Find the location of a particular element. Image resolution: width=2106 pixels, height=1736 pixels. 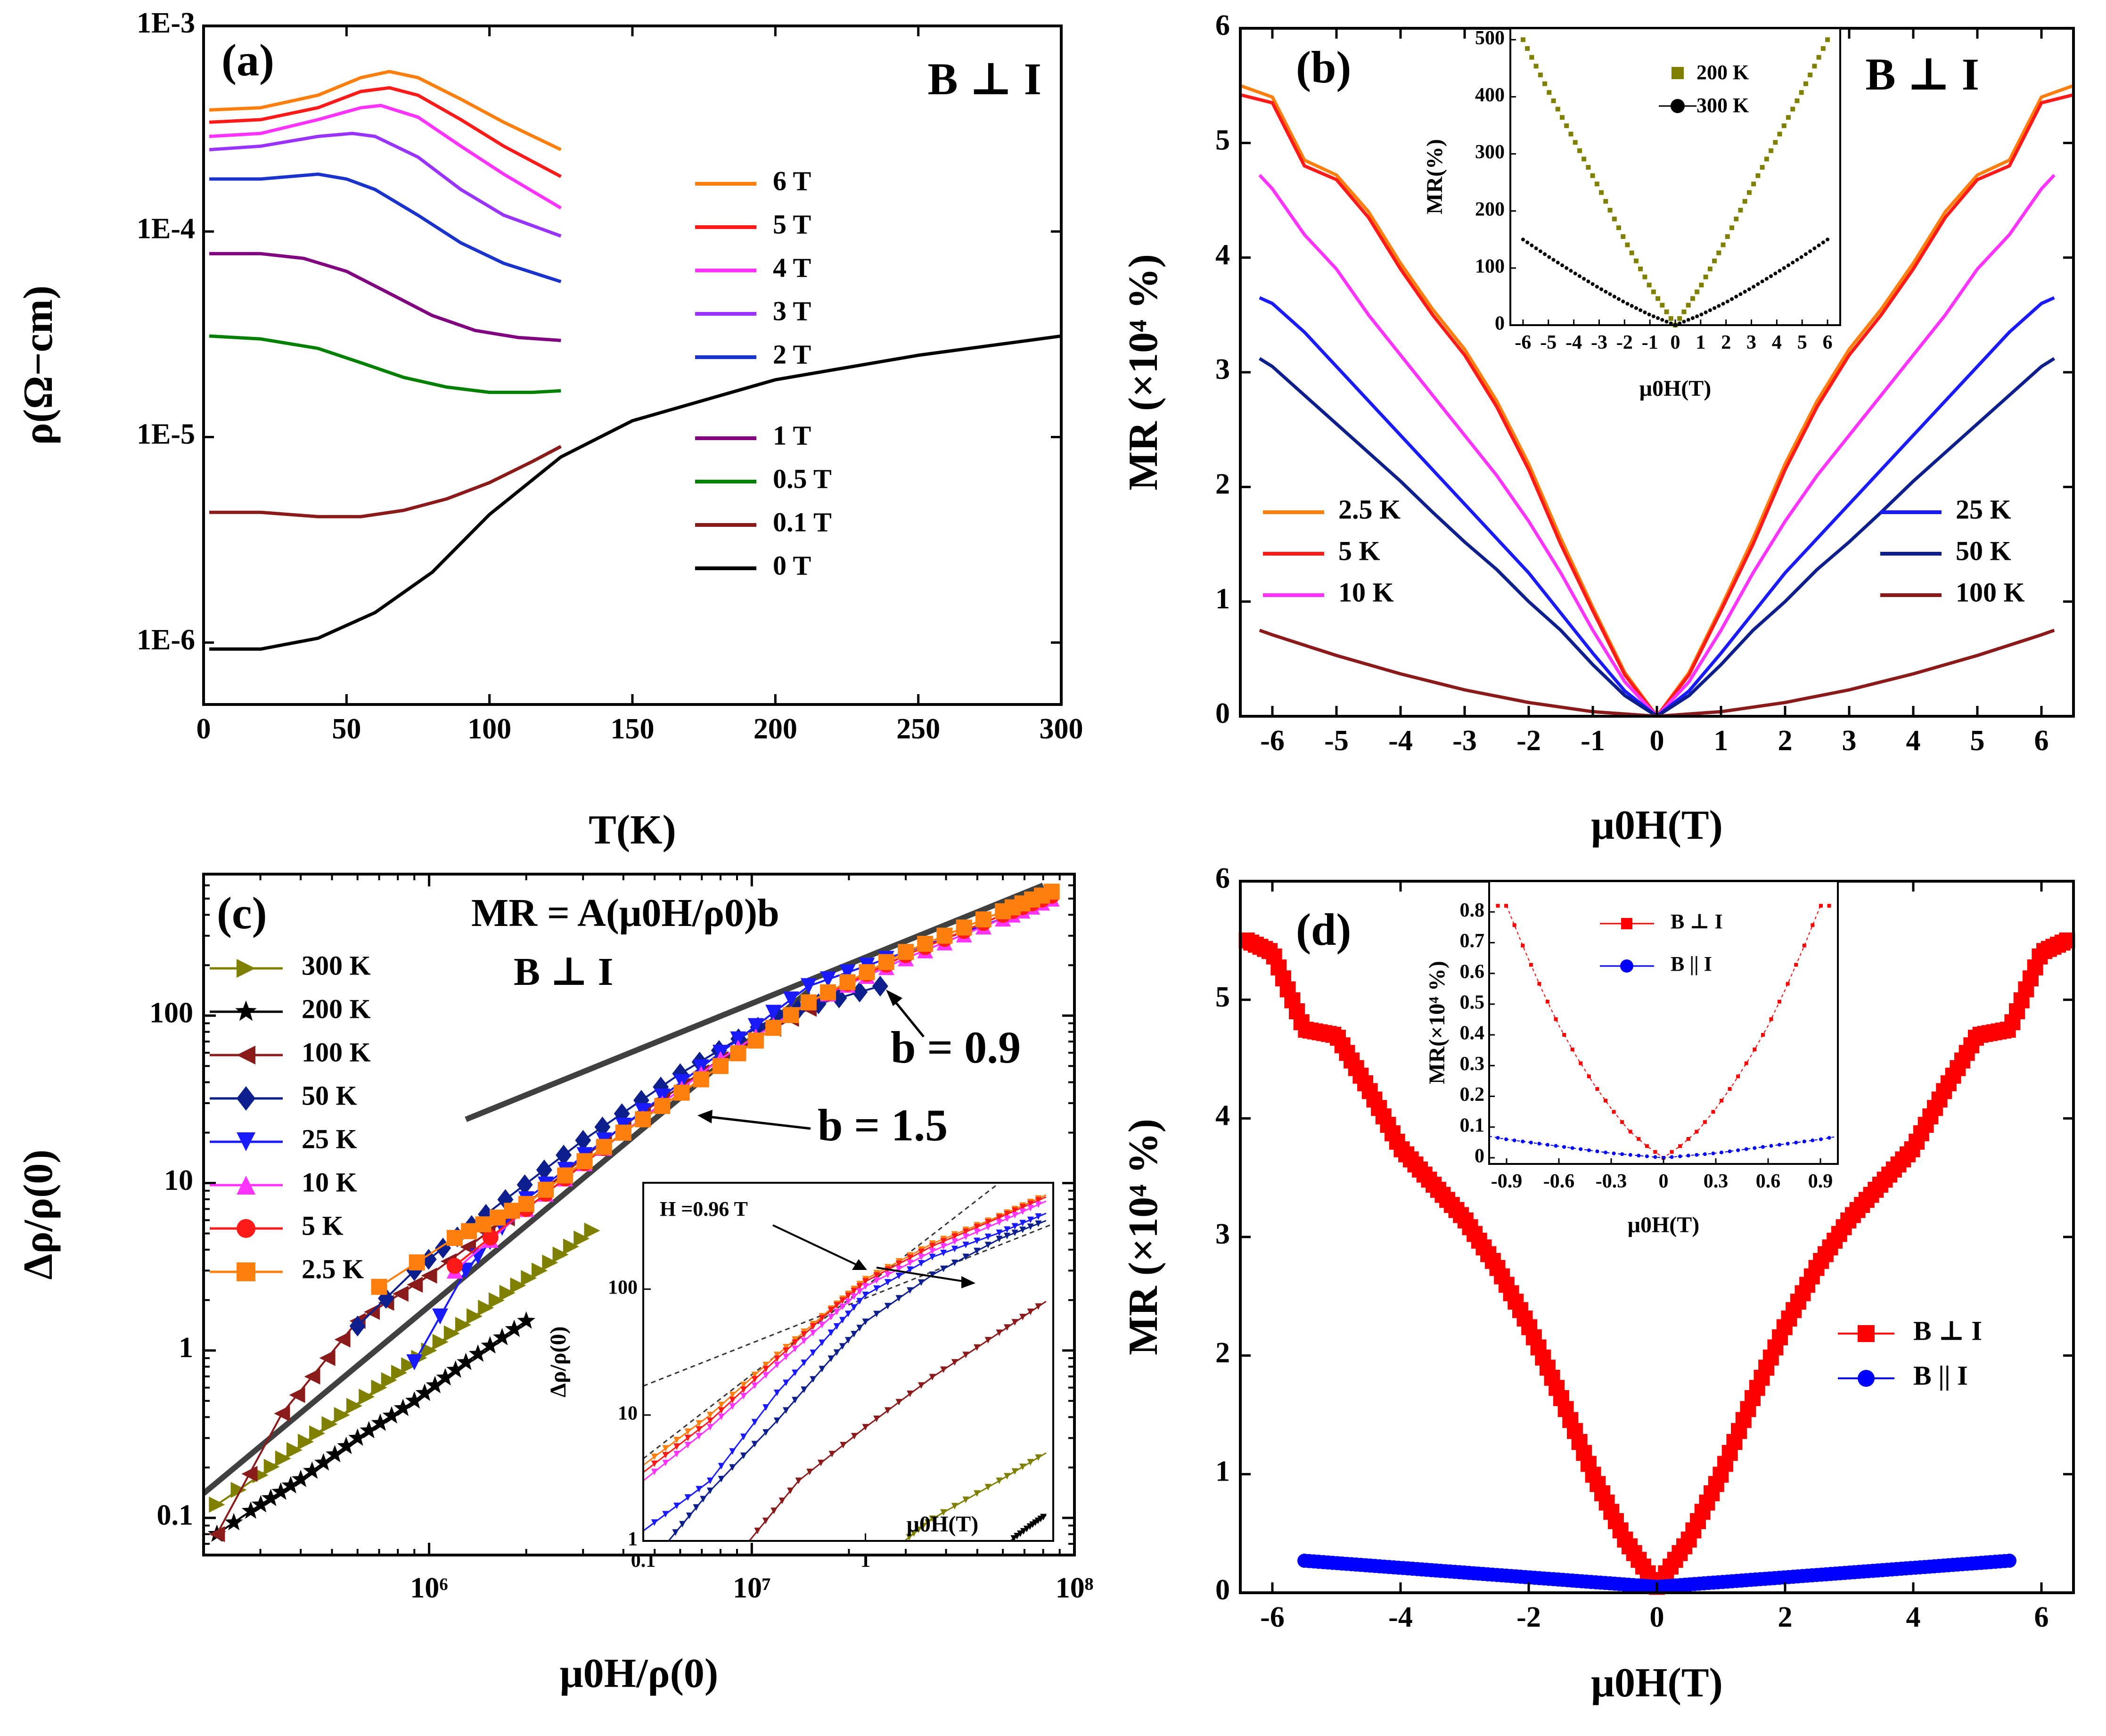

inset-legend-marker is located at coordinates (1626, 923).